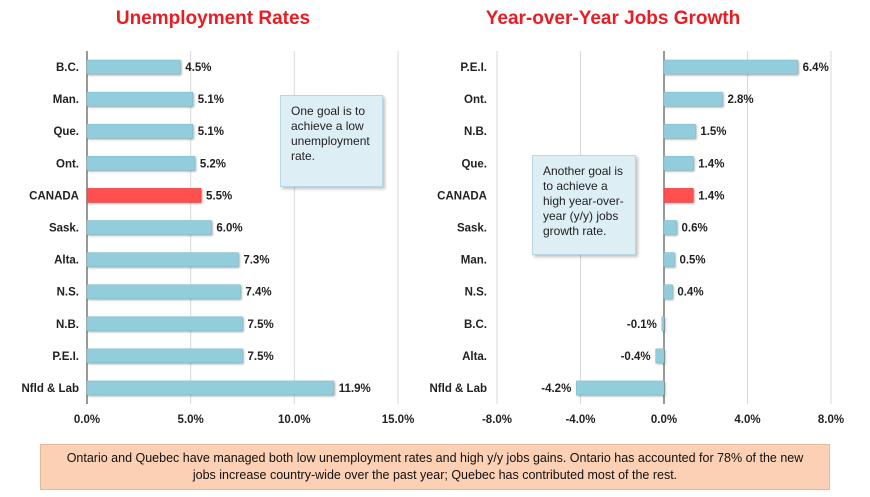 Image resolution: width=870 pixels, height=497 pixels. I want to click on value-label-sask: 6.0%, so click(229, 229).